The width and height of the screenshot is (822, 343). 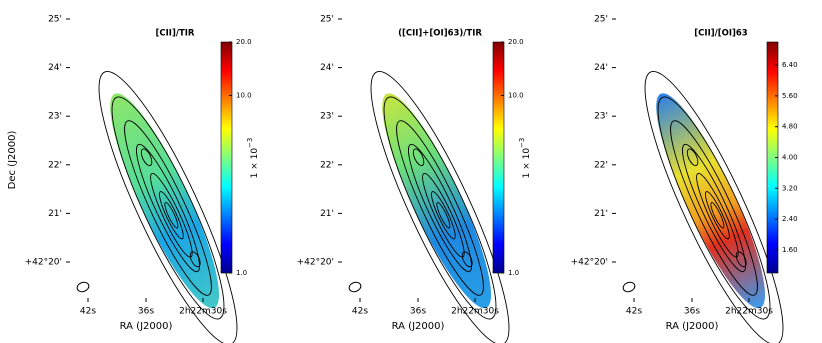 What do you see at coordinates (790, 96) in the screenshot?
I see `colorbar-tick-label: 5.60` at bounding box center [790, 96].